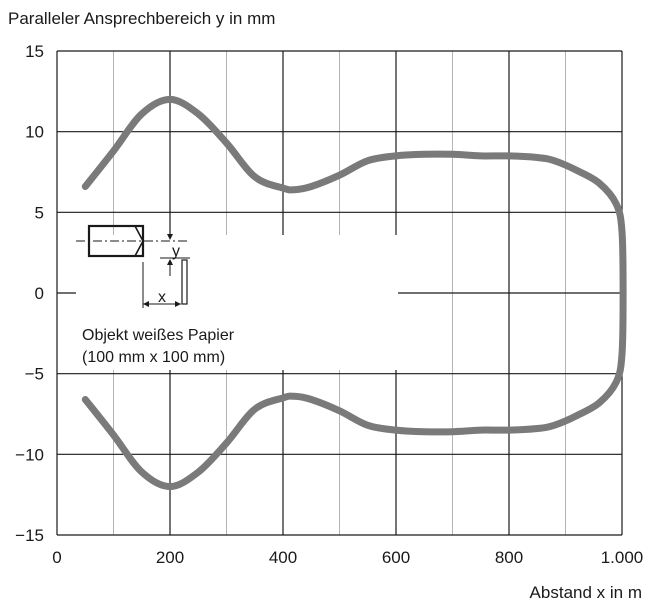  Describe the element at coordinates (34, 132) in the screenshot. I see `y-tick-label: 10` at that location.